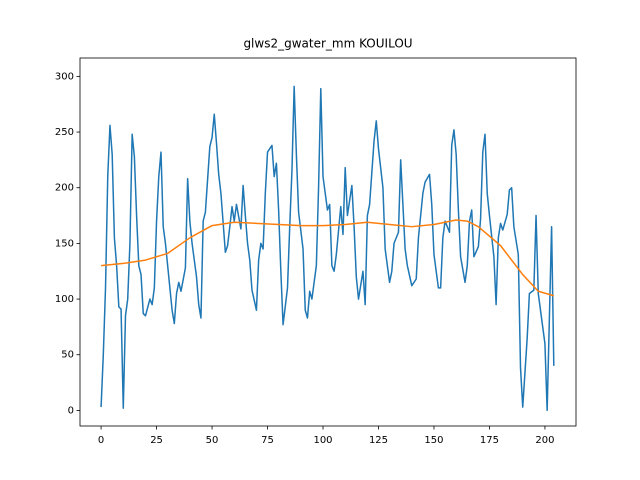 Image resolution: width=640 pixels, height=480 pixels. I want to click on y-tick-label: 50, so click(67, 355).